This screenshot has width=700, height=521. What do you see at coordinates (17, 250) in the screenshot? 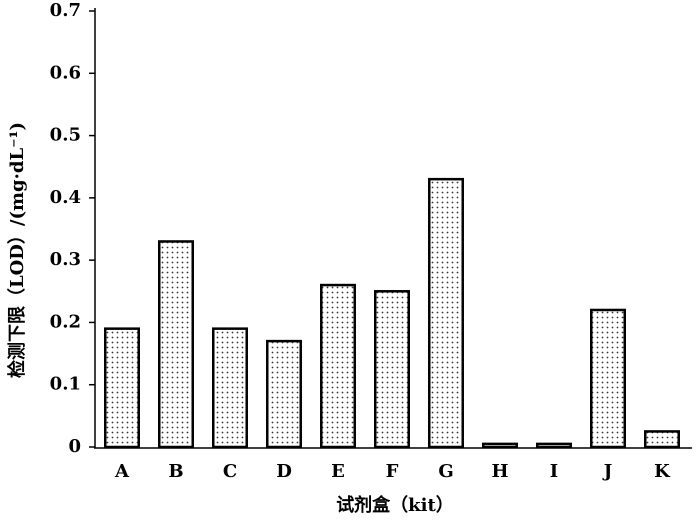
I see `y-axis-title: 检测下限（LOD）/(mg·dL⁻¹)` at bounding box center [17, 250].